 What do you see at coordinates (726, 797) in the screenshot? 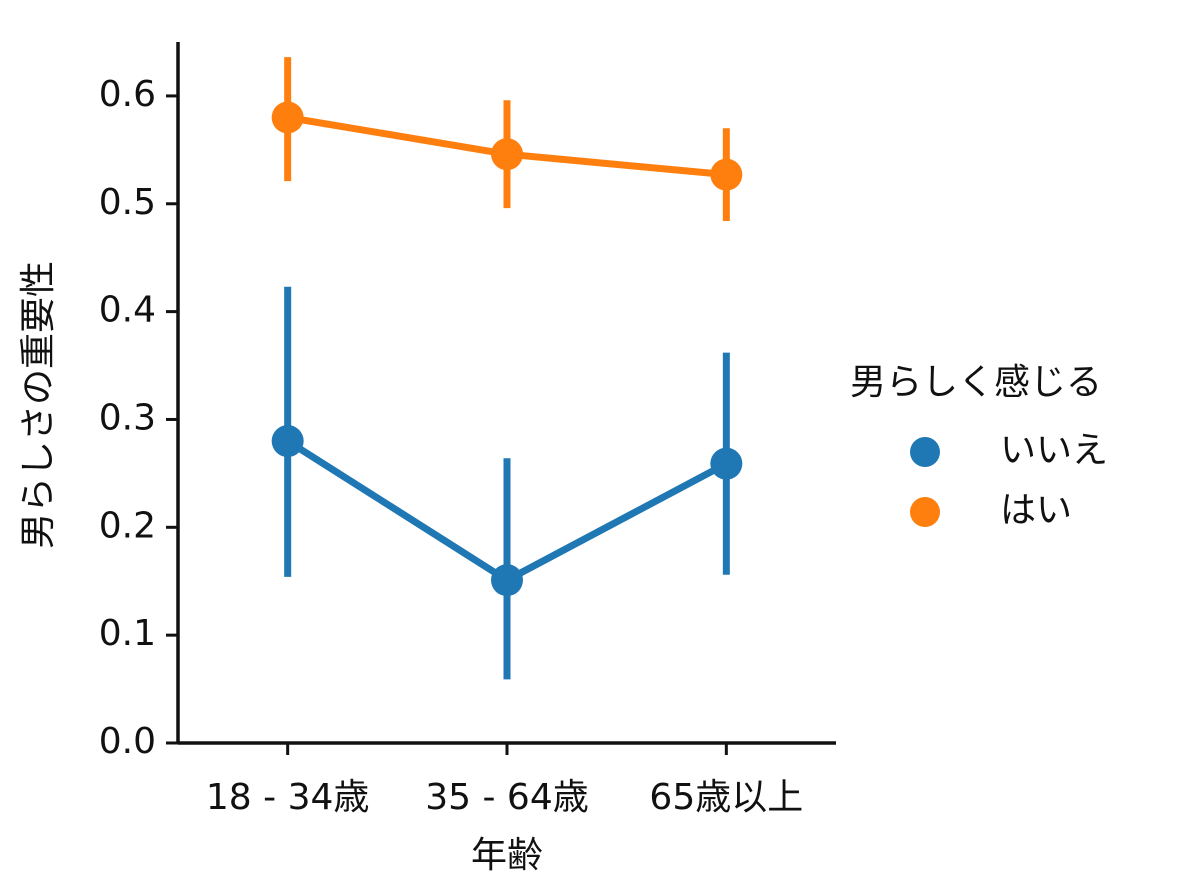
I see `x-tick-label: 65歳以上` at bounding box center [726, 797].